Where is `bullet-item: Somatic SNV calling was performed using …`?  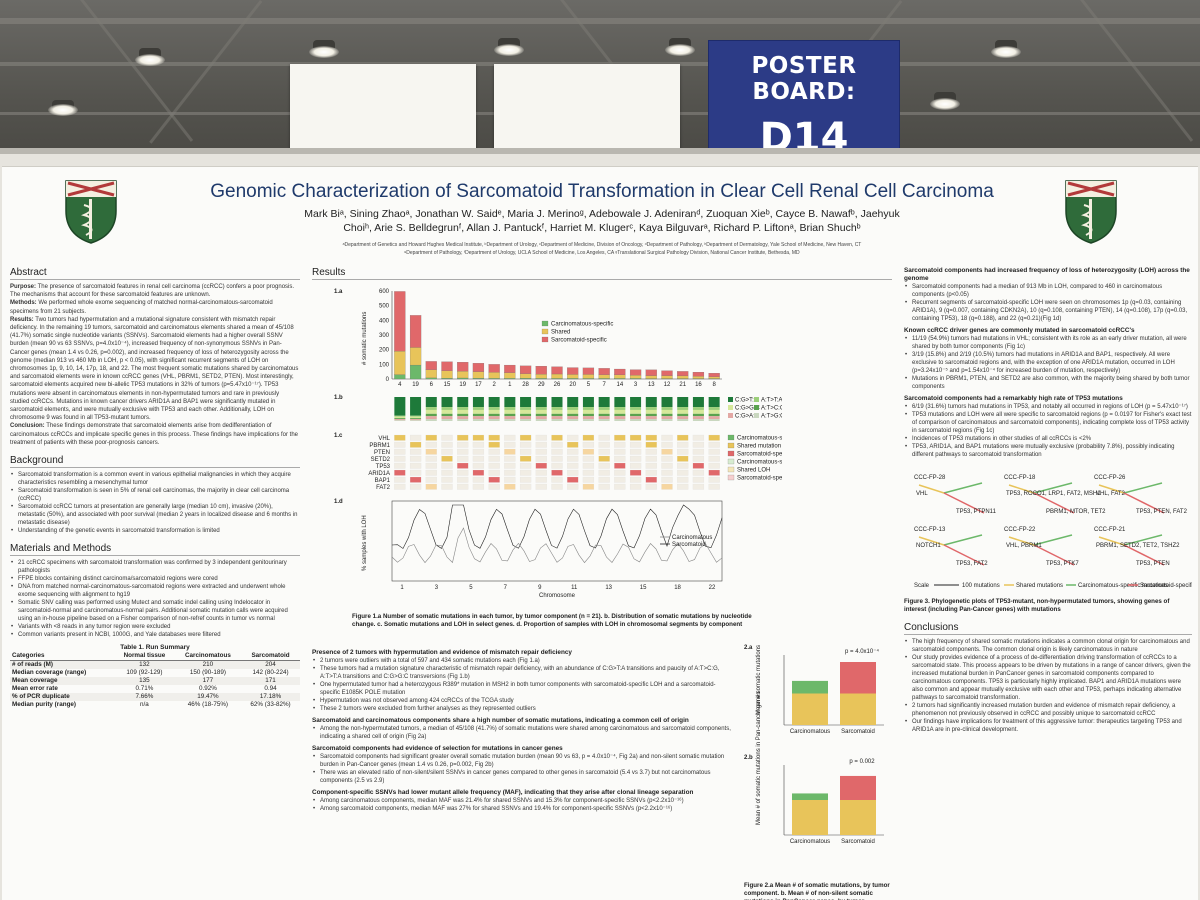 bullet-item: Somatic SNV calling was performed using … is located at coordinates (155, 611).